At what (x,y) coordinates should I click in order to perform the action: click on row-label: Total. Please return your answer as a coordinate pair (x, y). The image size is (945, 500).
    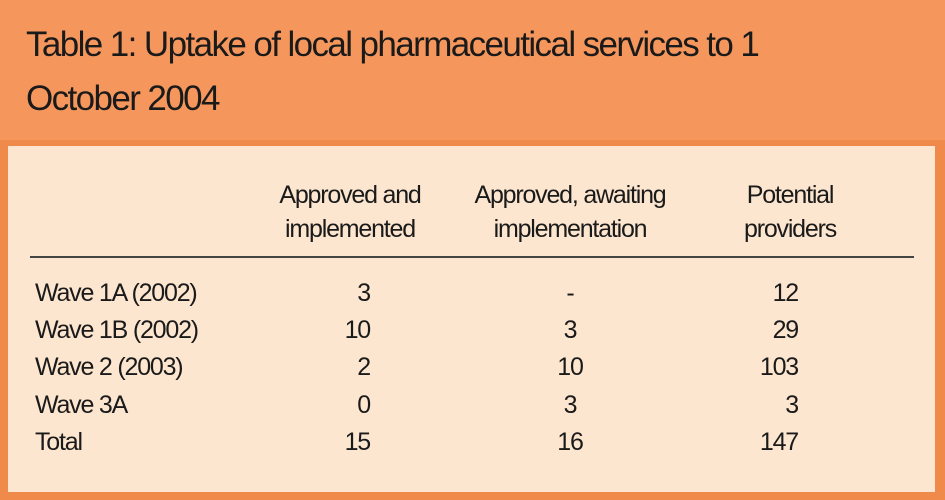
    Looking at the image, I should click on (59, 442).